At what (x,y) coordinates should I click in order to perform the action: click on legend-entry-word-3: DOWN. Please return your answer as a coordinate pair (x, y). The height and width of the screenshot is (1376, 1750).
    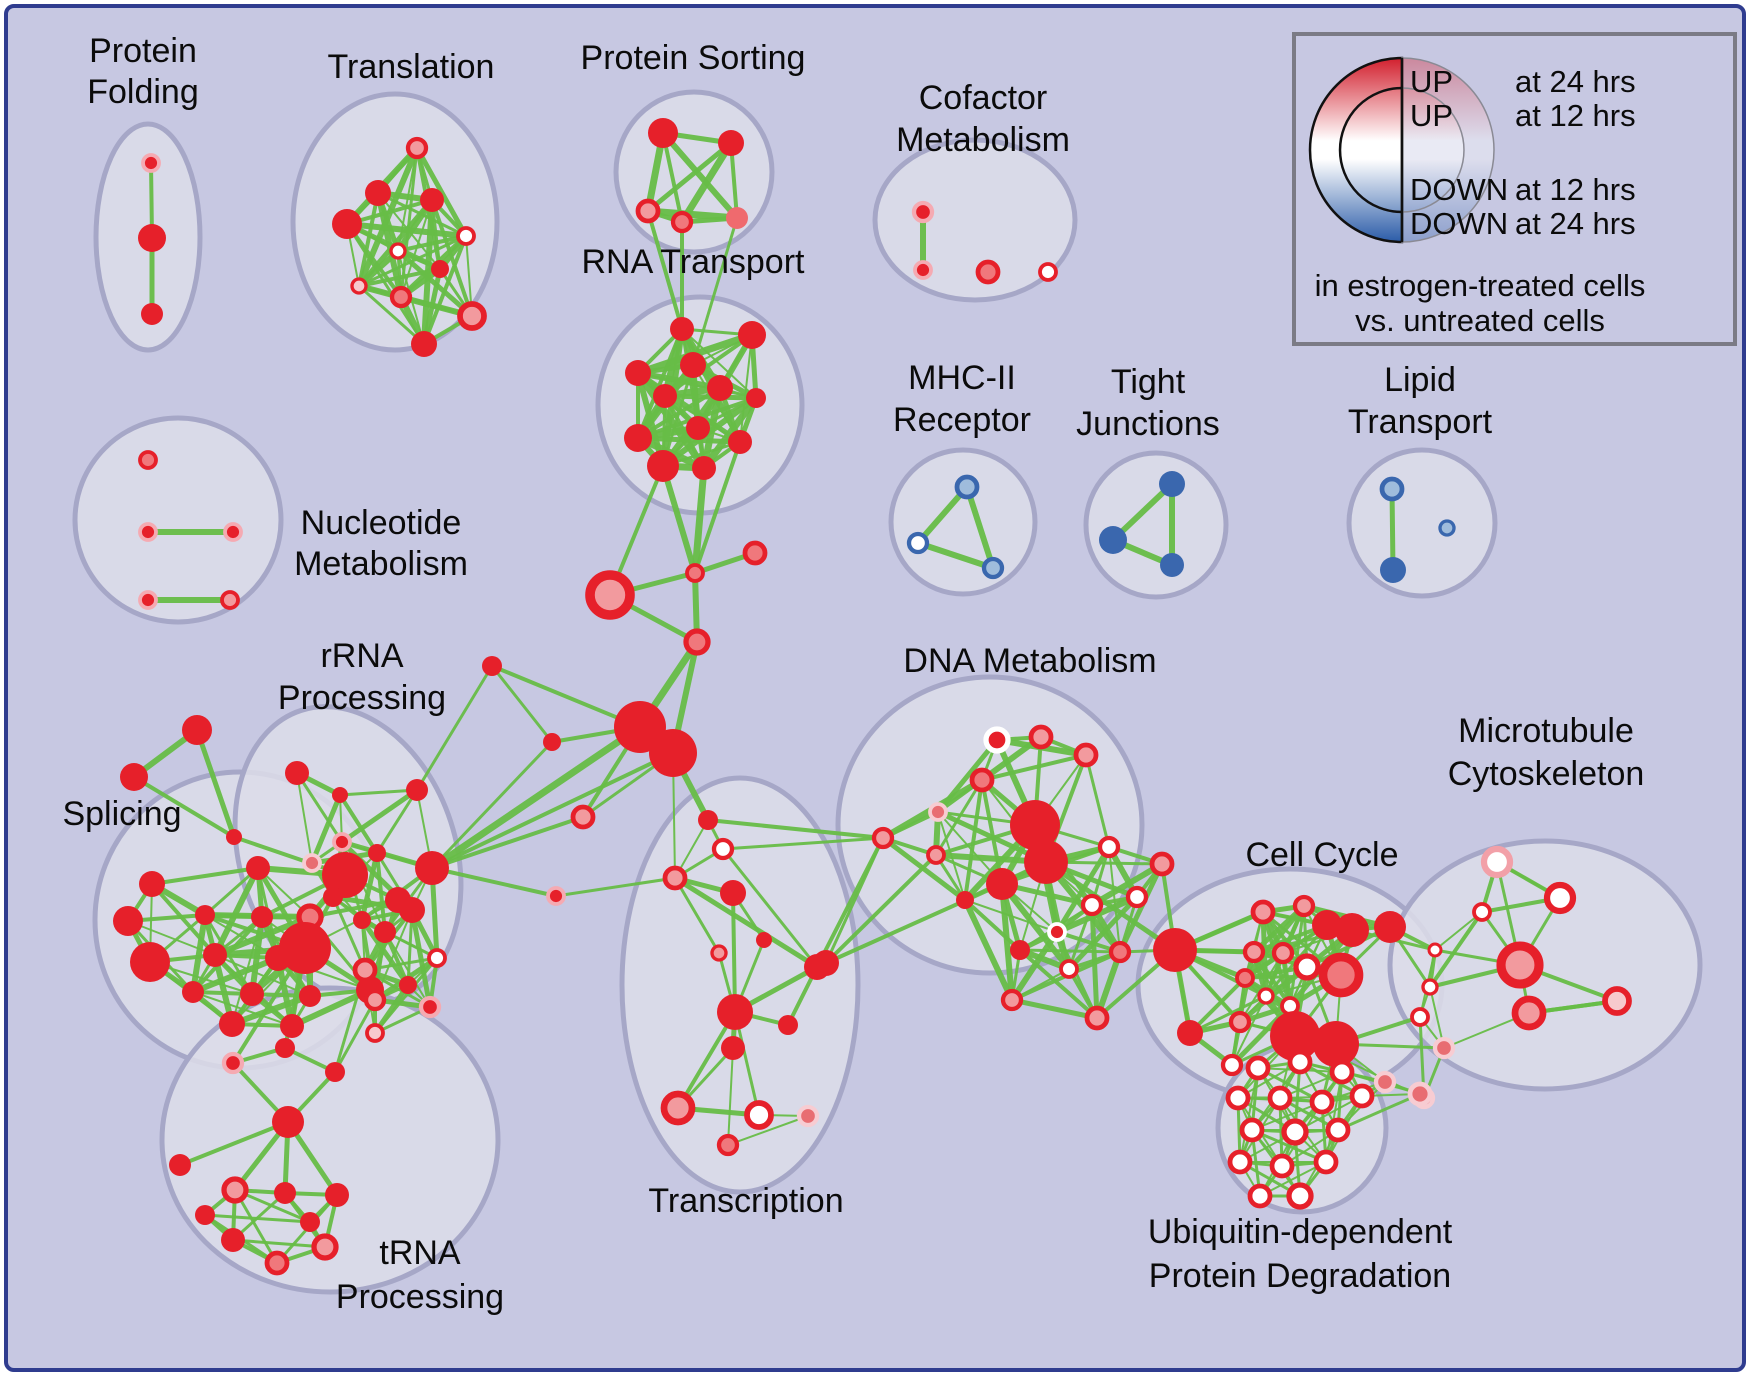
    Looking at the image, I should click on (1459, 223).